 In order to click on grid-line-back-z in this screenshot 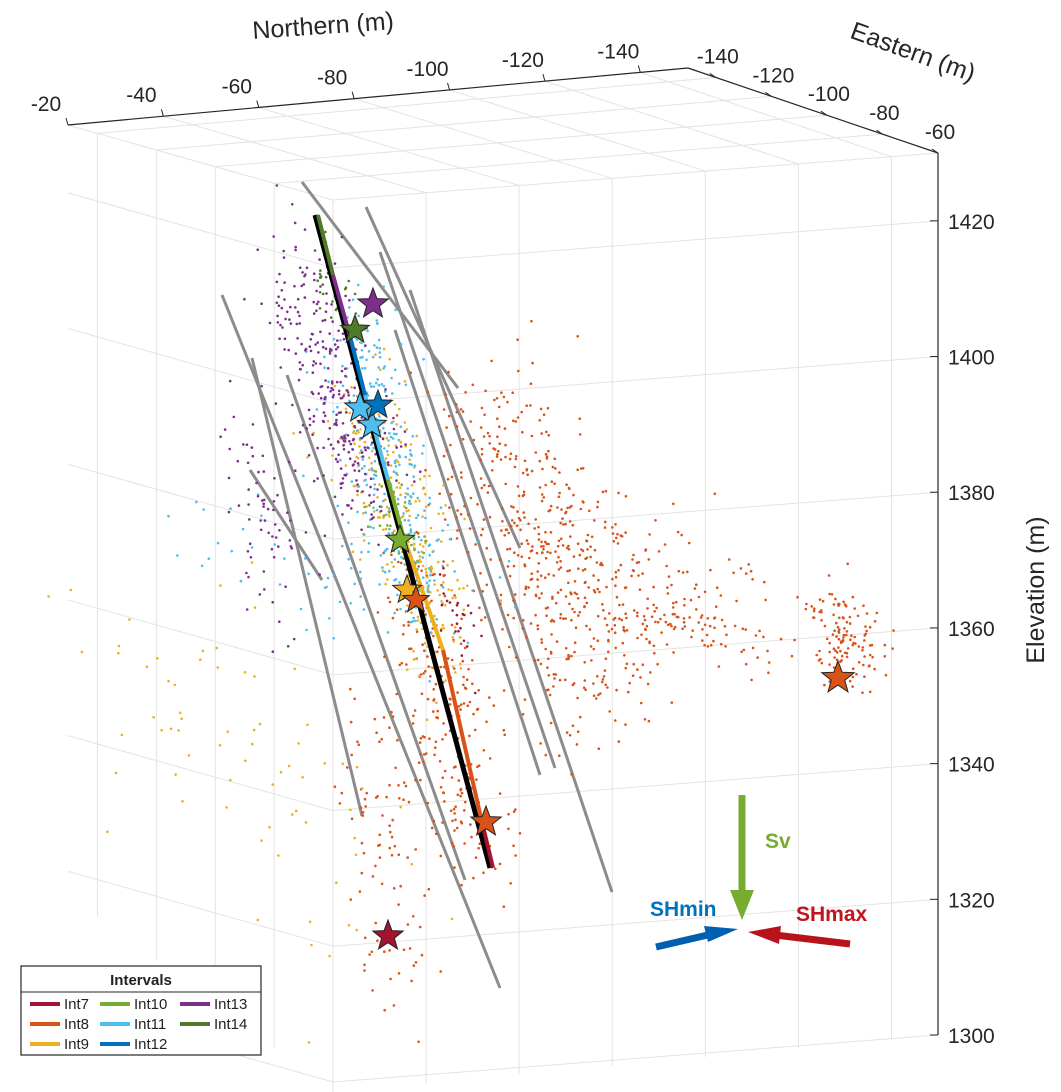, I will do `click(635, 244)`.